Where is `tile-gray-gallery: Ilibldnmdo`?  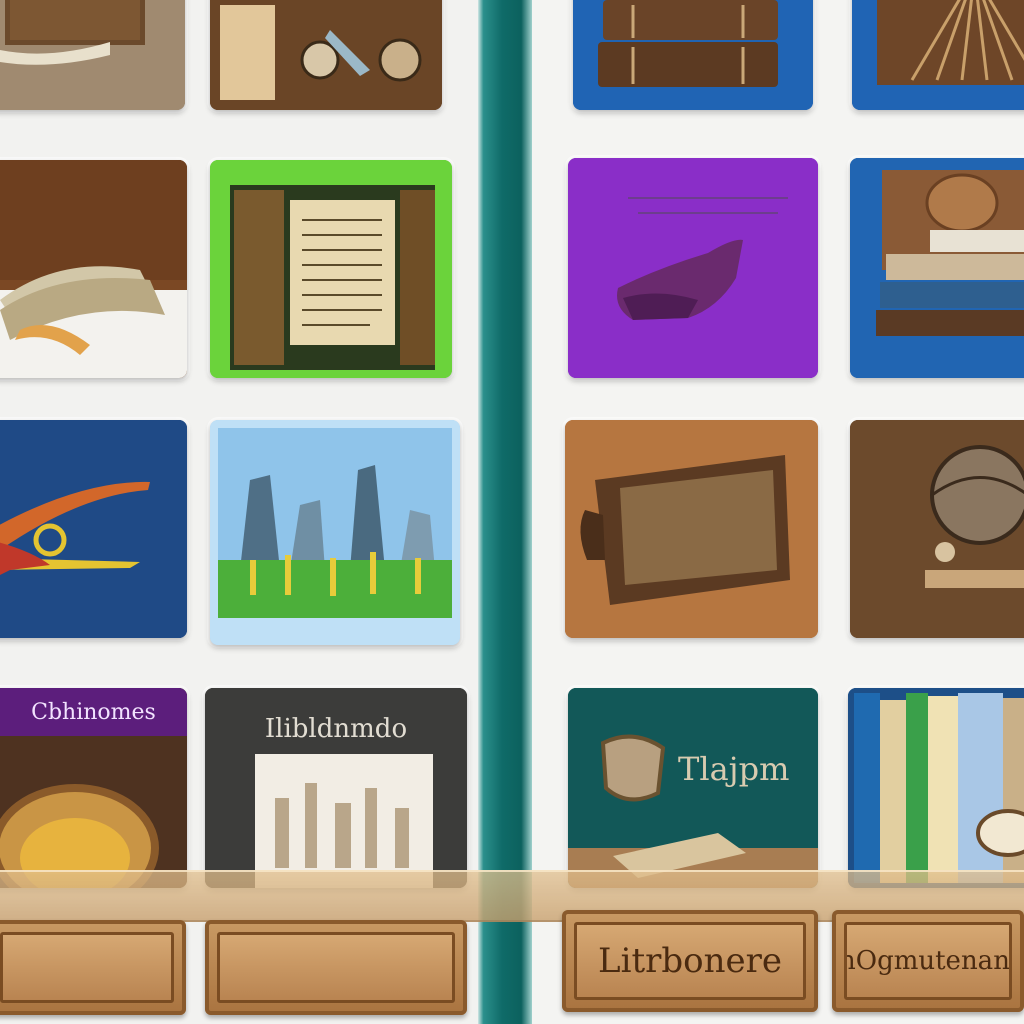 tile-gray-gallery: Ilibldnmdo is located at coordinates (336, 788).